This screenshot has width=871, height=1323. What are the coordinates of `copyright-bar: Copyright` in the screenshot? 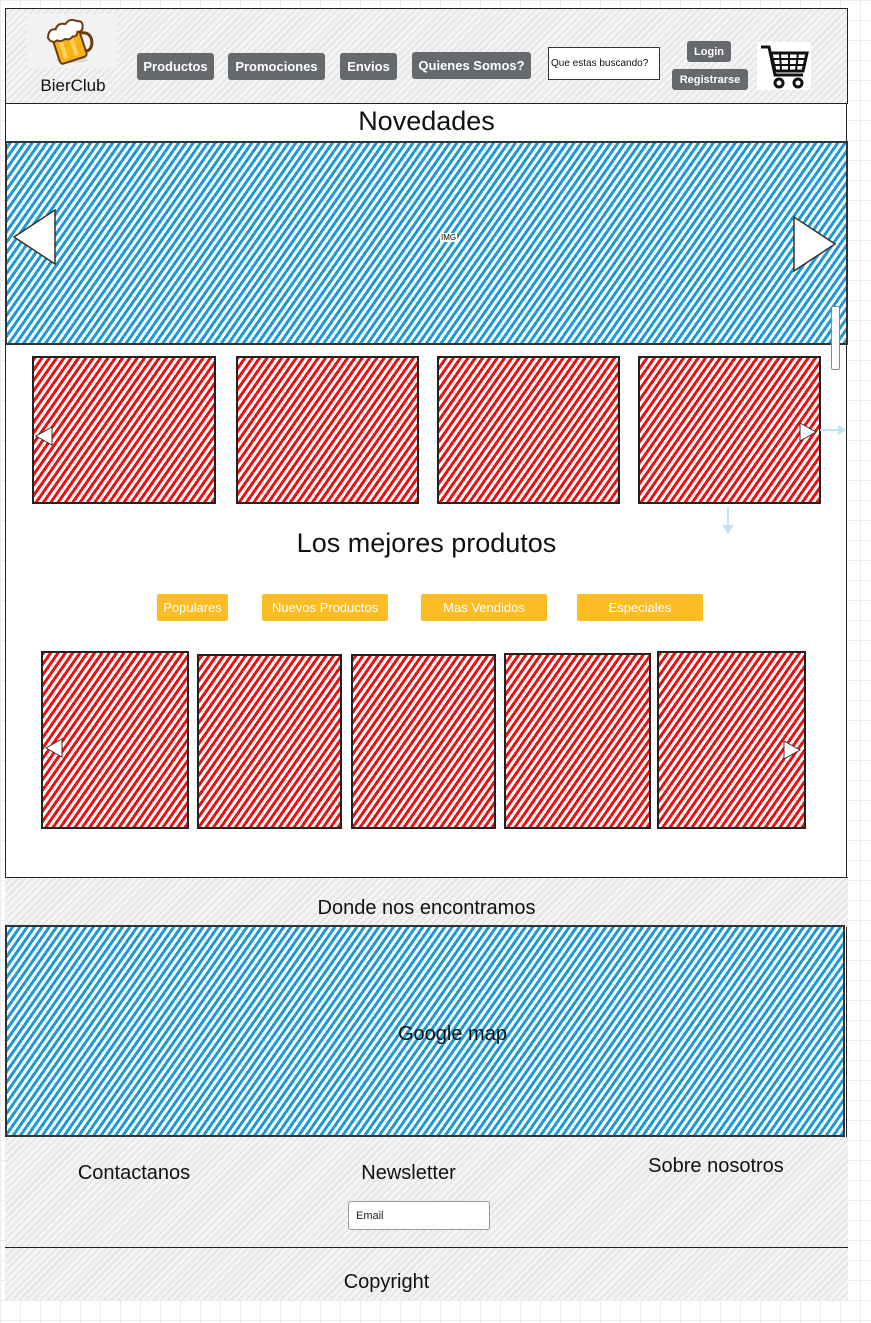 It's located at (426, 1274).